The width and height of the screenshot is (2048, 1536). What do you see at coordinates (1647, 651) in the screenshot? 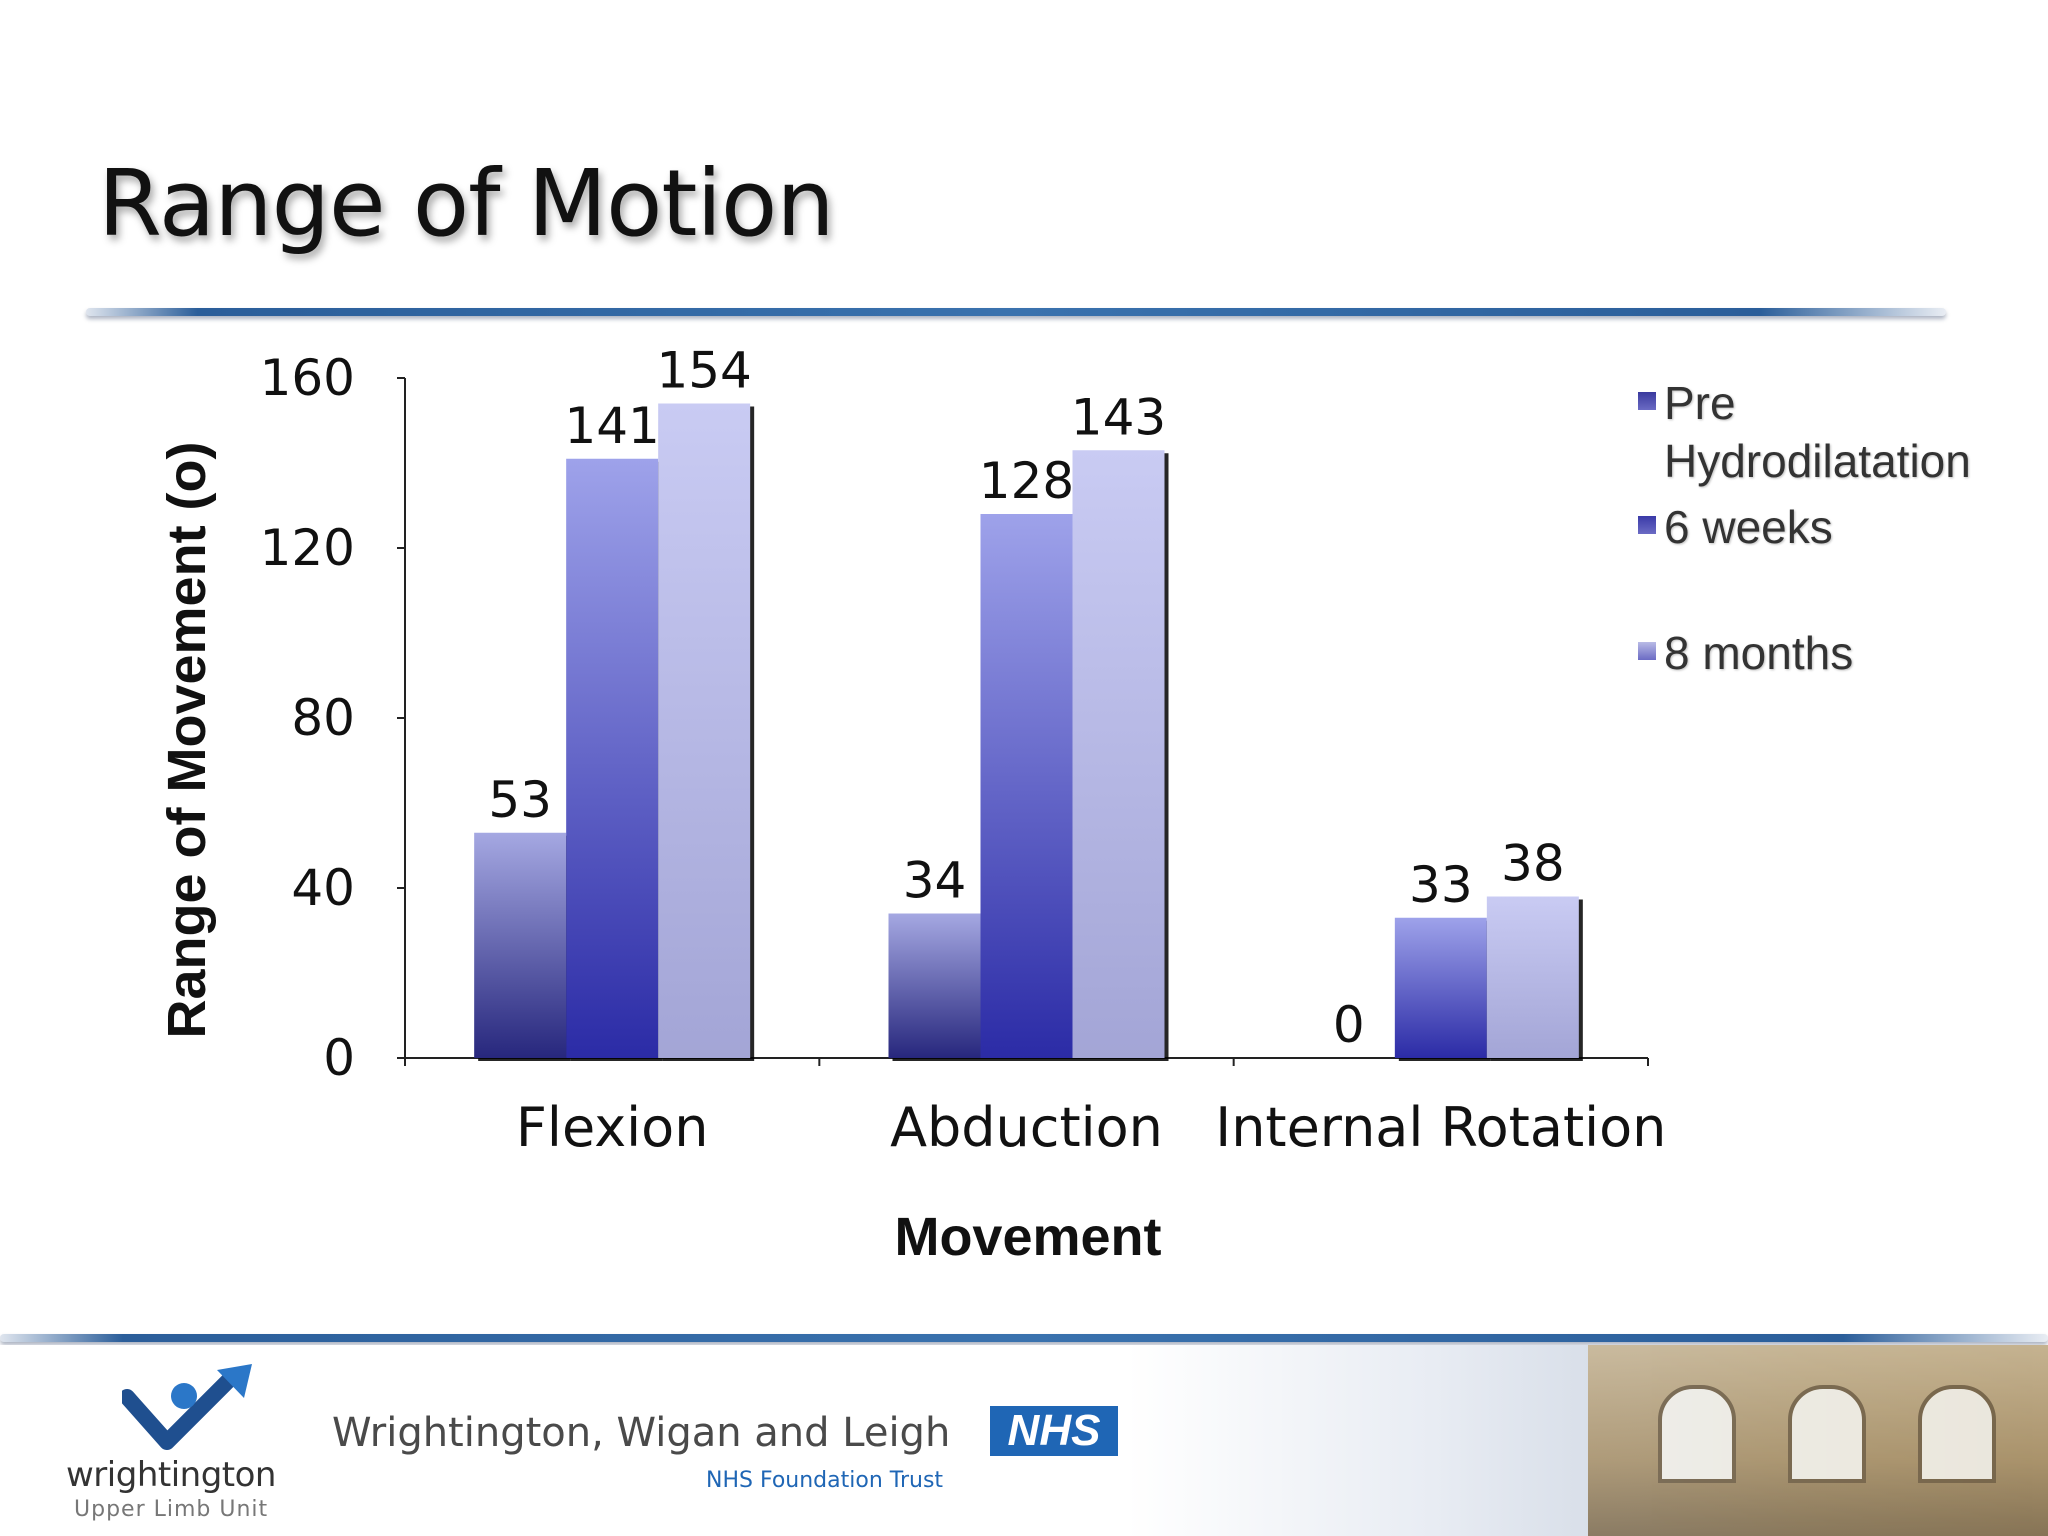
I see `legend-swatch-8-months` at bounding box center [1647, 651].